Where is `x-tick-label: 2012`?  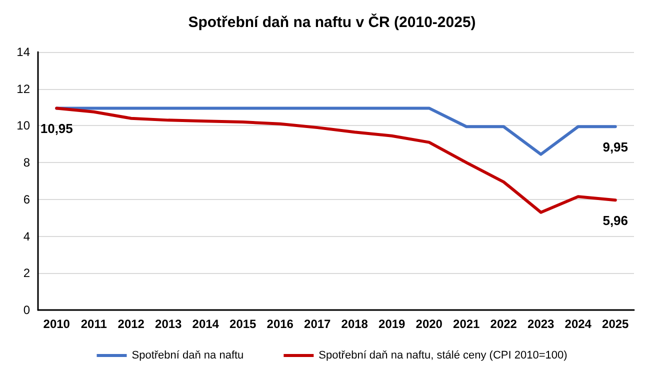 x-tick-label: 2012 is located at coordinates (131, 324).